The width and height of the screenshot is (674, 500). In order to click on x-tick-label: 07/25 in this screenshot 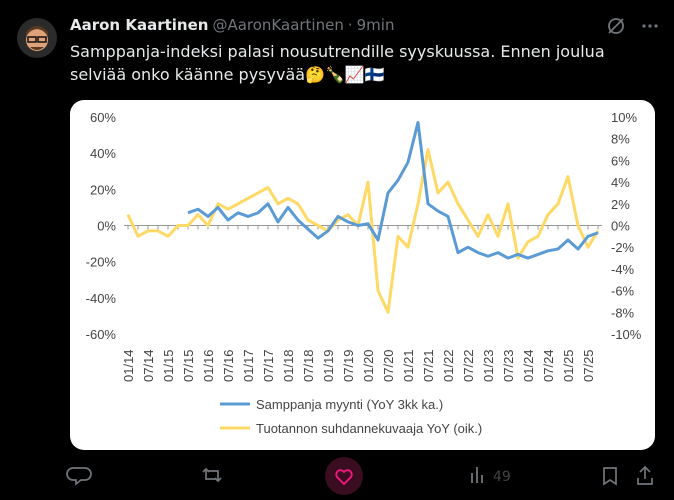, I will do `click(588, 365)`.